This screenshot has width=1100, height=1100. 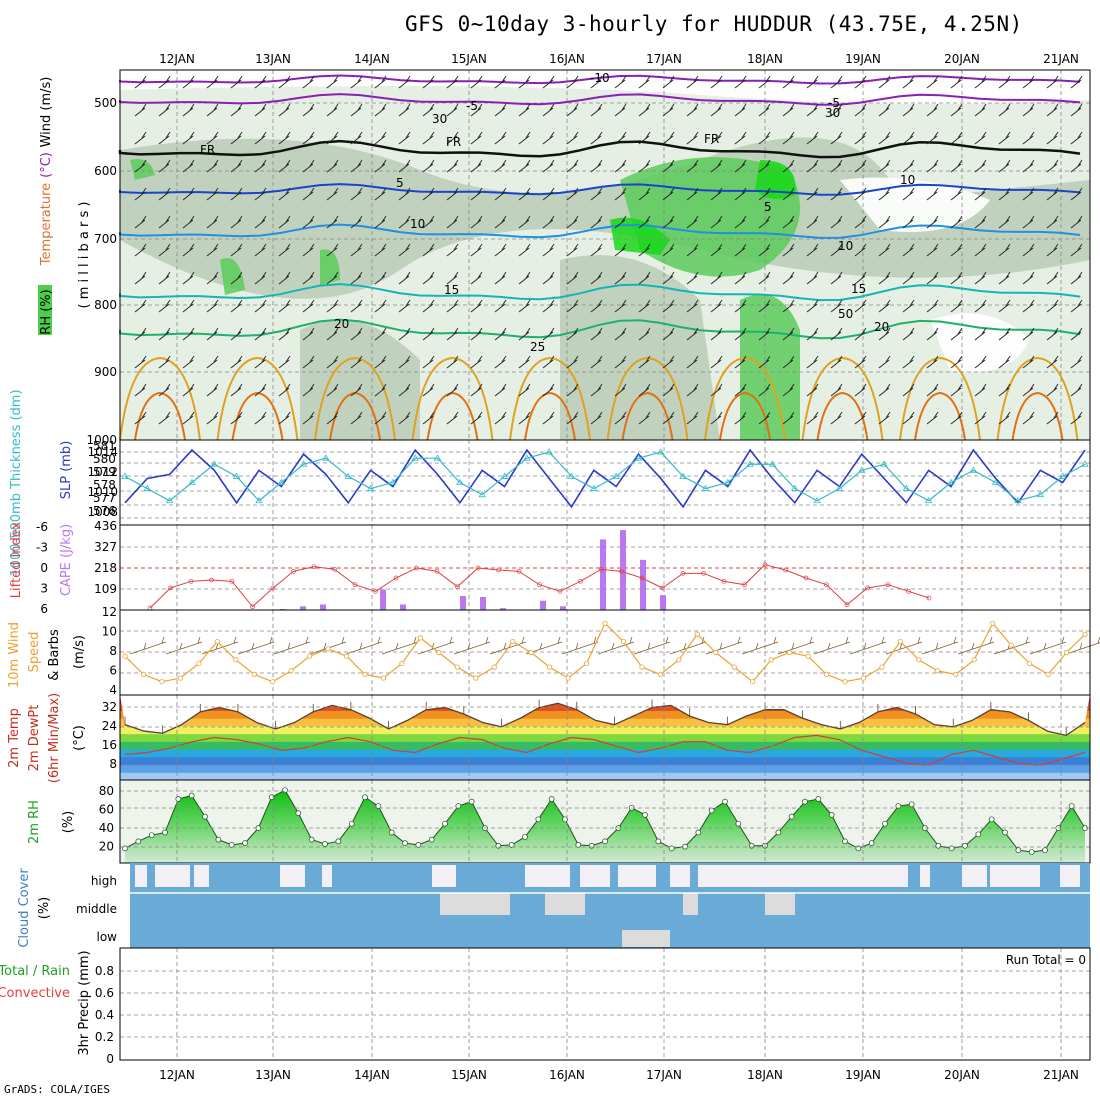 I want to click on wind-tick-label: 12, so click(x=109, y=612).